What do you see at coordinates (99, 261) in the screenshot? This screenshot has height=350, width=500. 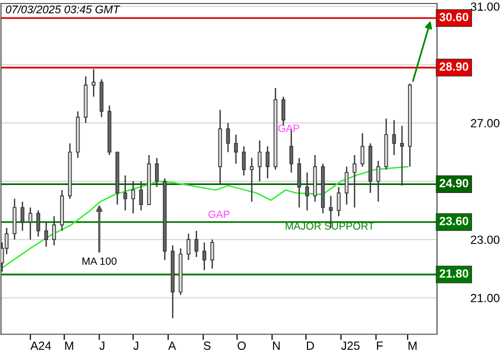 I see `annotation: MA 100` at bounding box center [99, 261].